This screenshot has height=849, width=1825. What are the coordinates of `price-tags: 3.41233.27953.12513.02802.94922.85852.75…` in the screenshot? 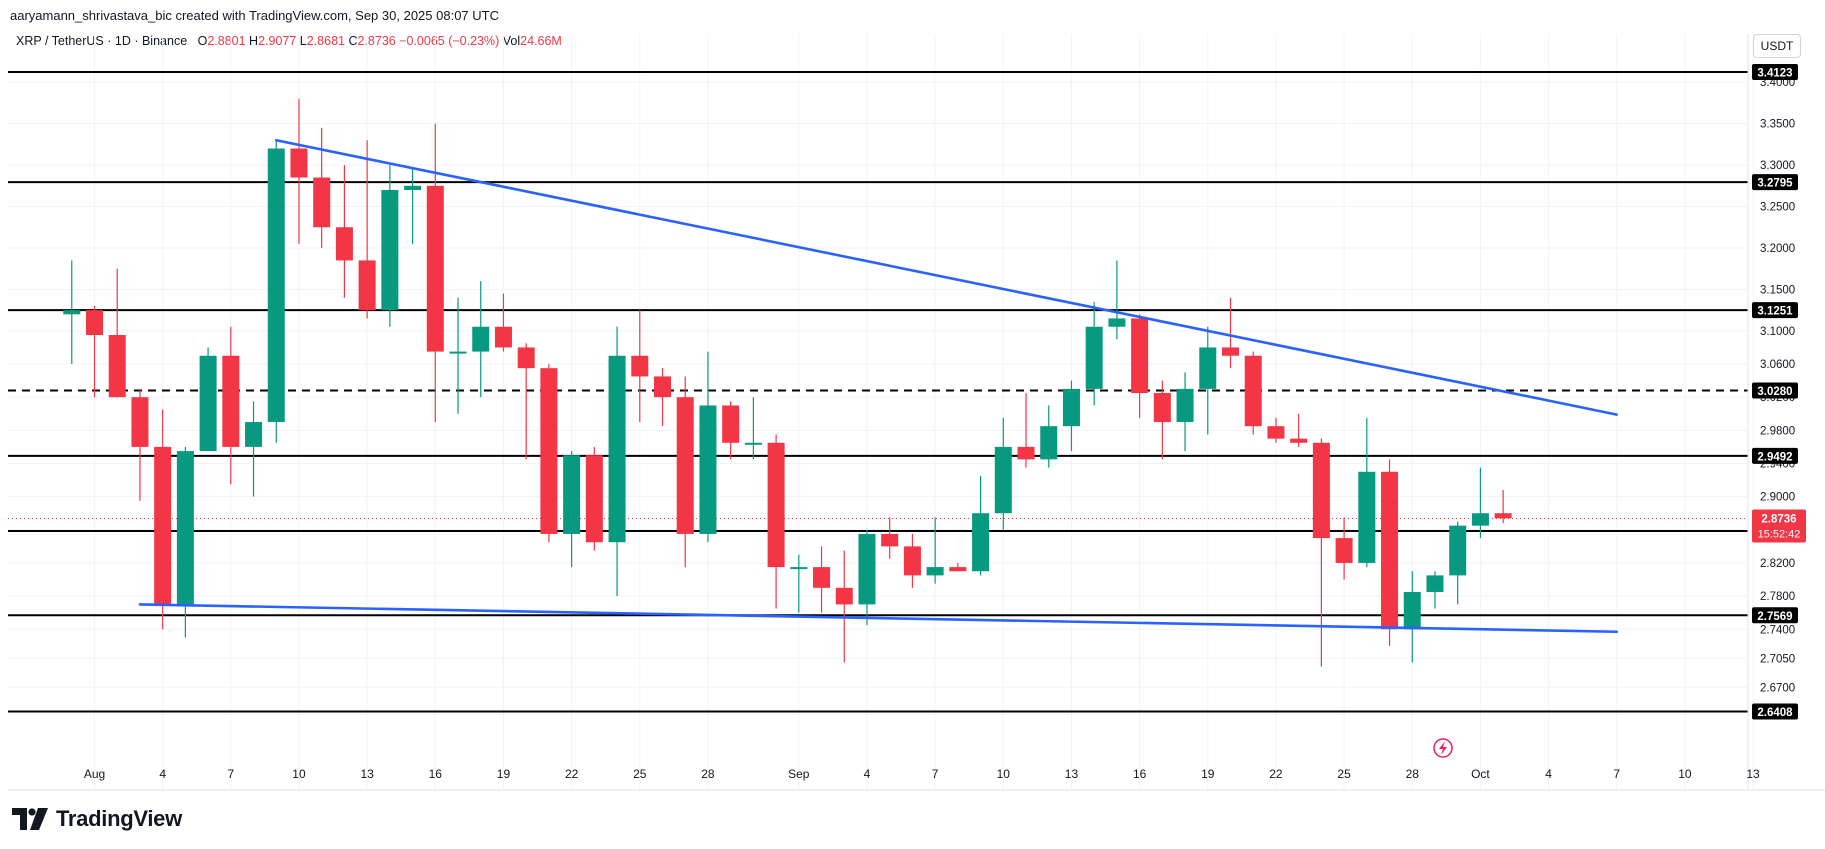 It's located at (1779, 392).